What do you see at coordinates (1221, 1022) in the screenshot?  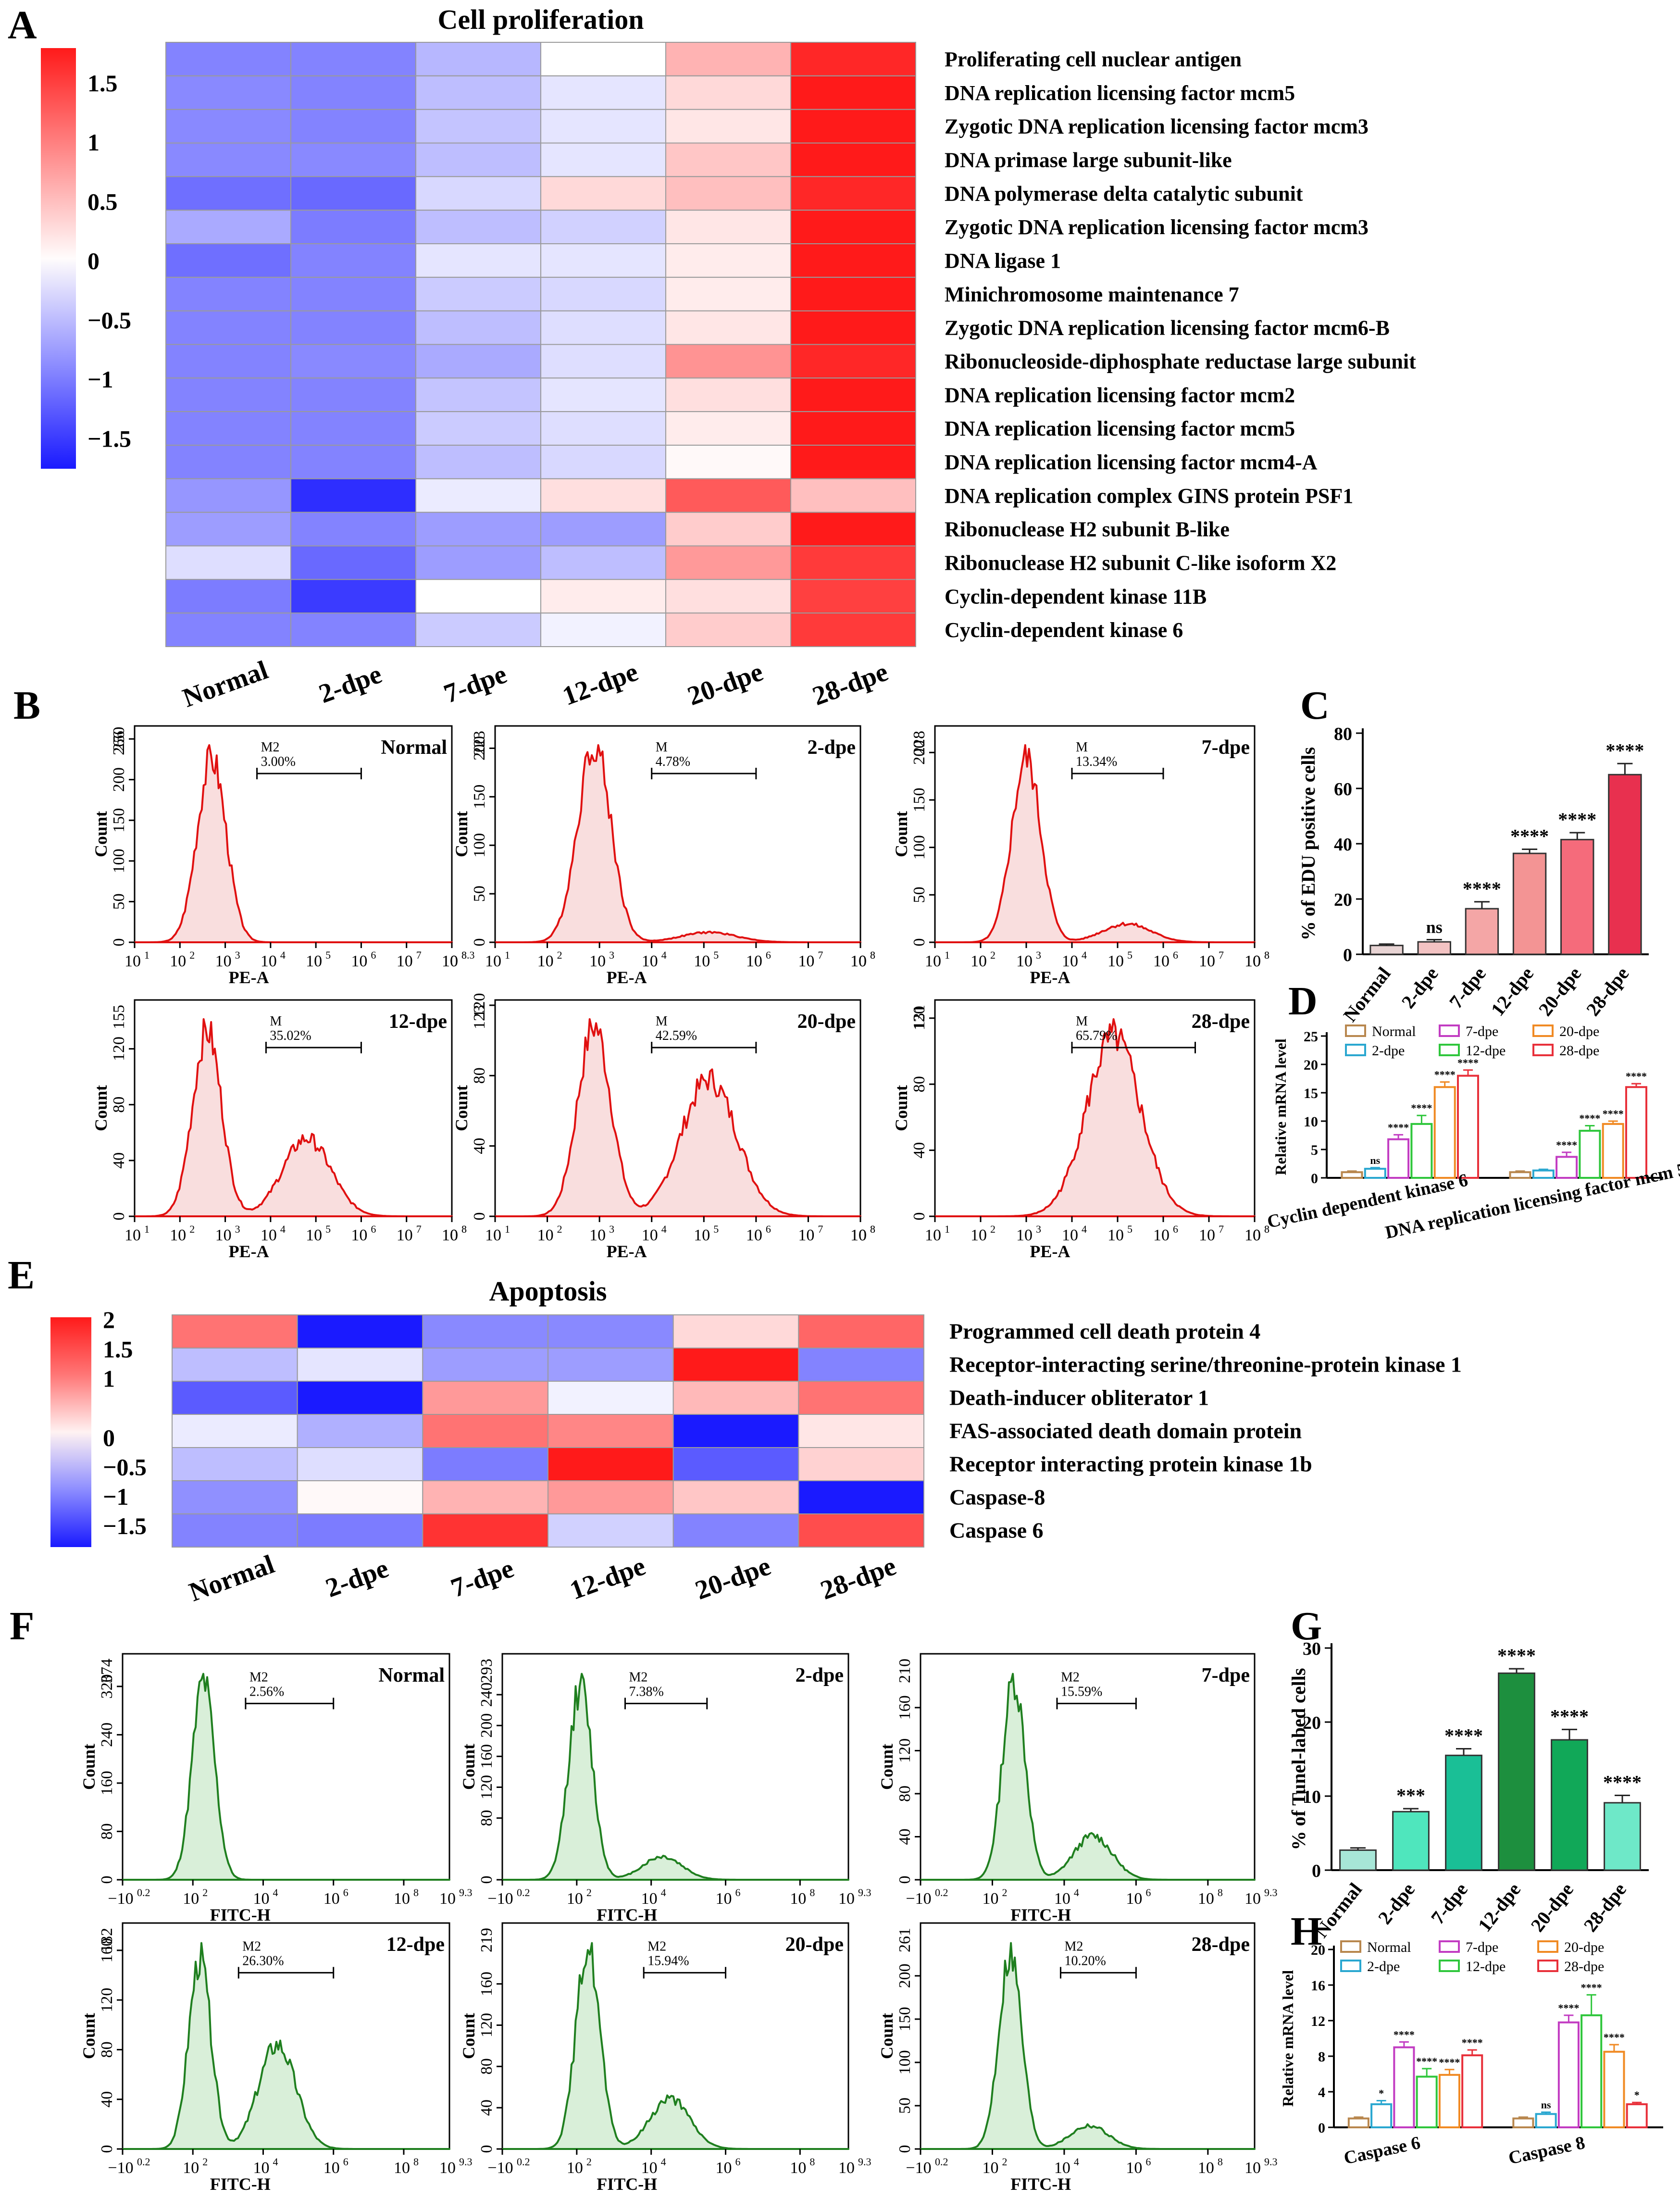 I see `sample-label: 28-dpe` at bounding box center [1221, 1022].